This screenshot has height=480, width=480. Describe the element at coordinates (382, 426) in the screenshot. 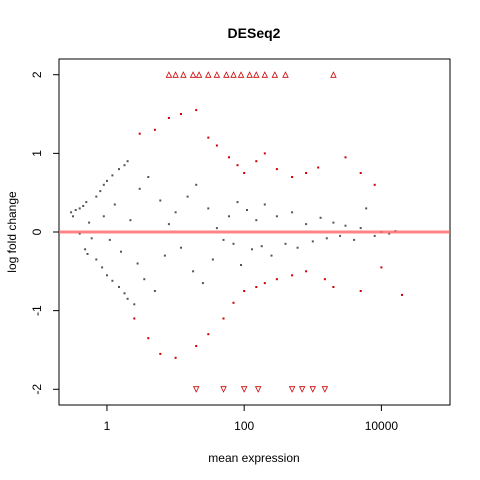

I see `x-tick-label: 10000` at that location.